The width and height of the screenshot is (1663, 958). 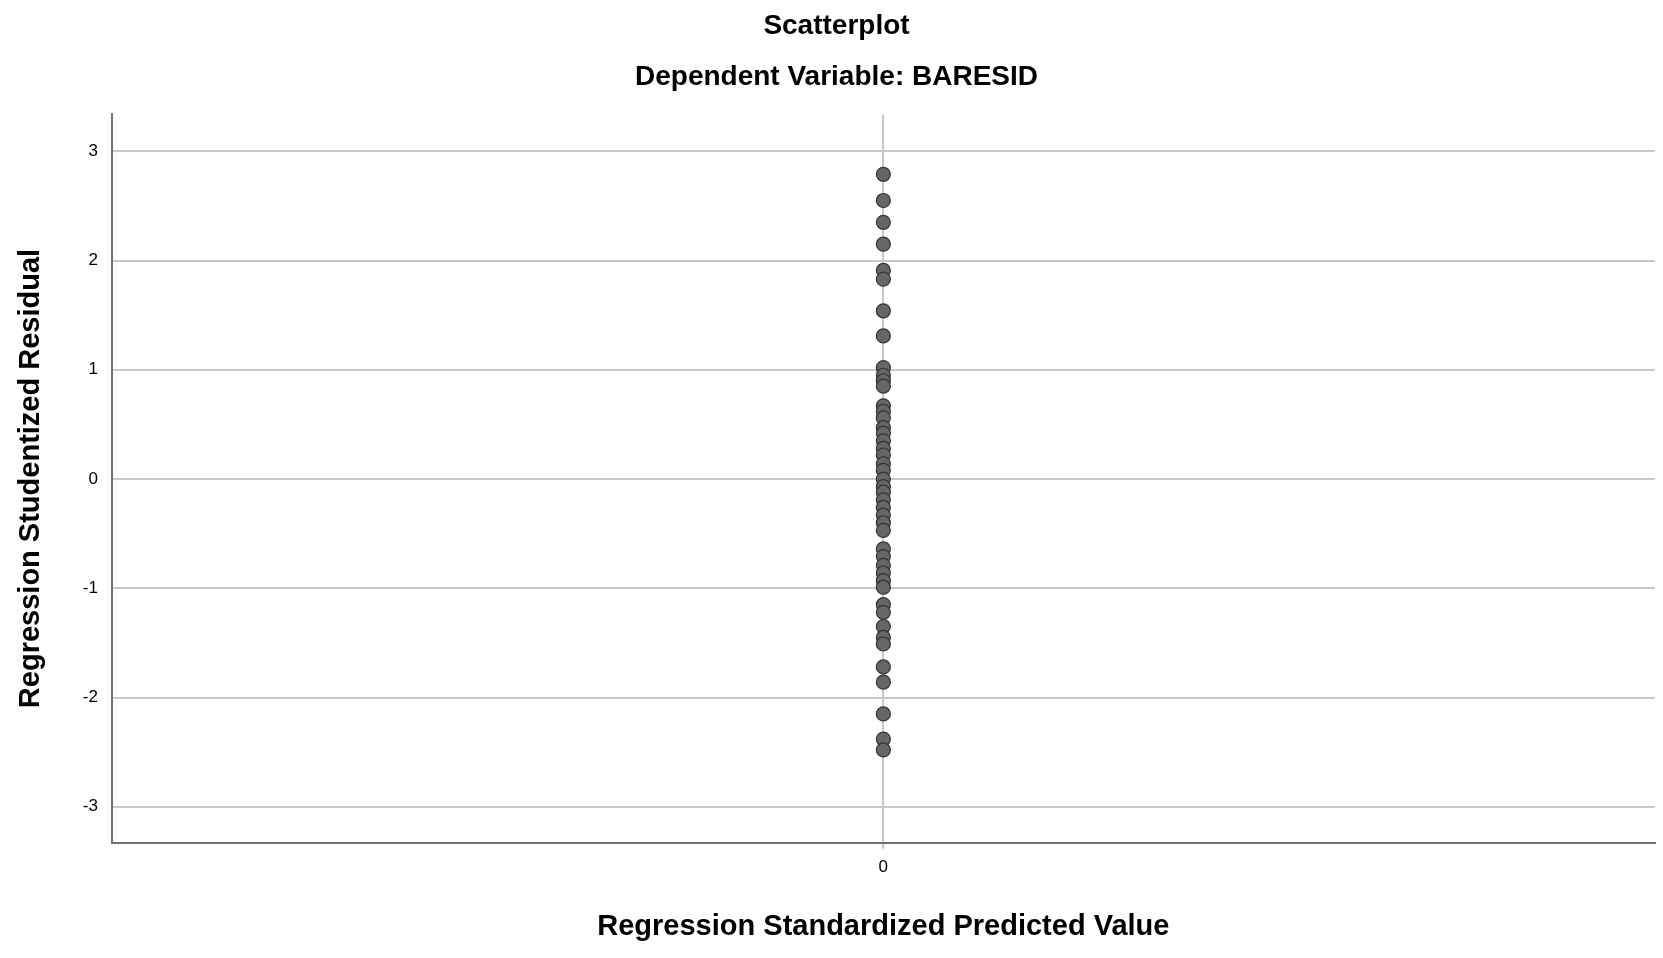 What do you see at coordinates (93, 151) in the screenshot?
I see `y-tick-label: 3` at bounding box center [93, 151].